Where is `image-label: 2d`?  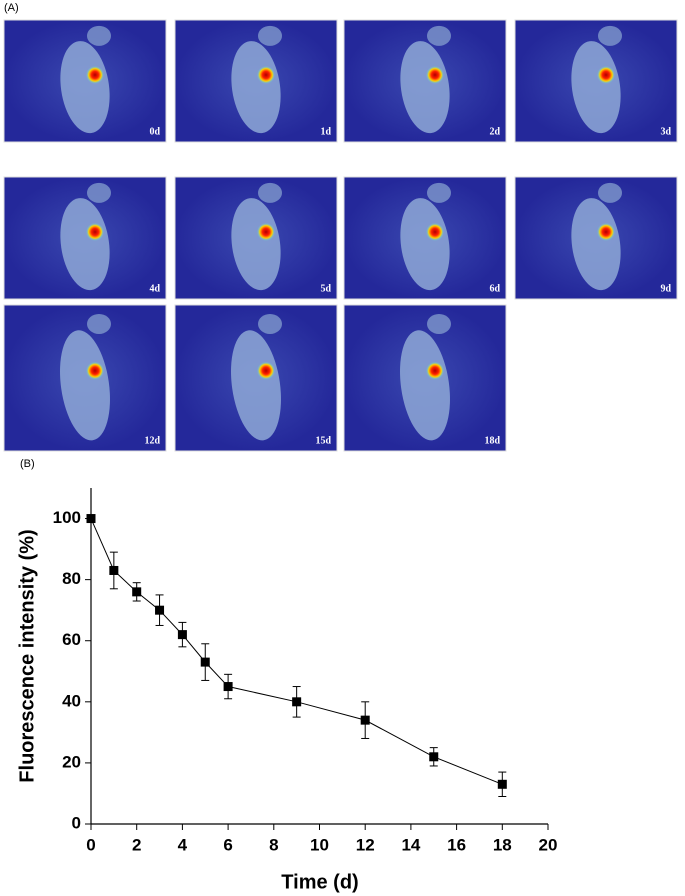 image-label: 2d is located at coordinates (494, 131).